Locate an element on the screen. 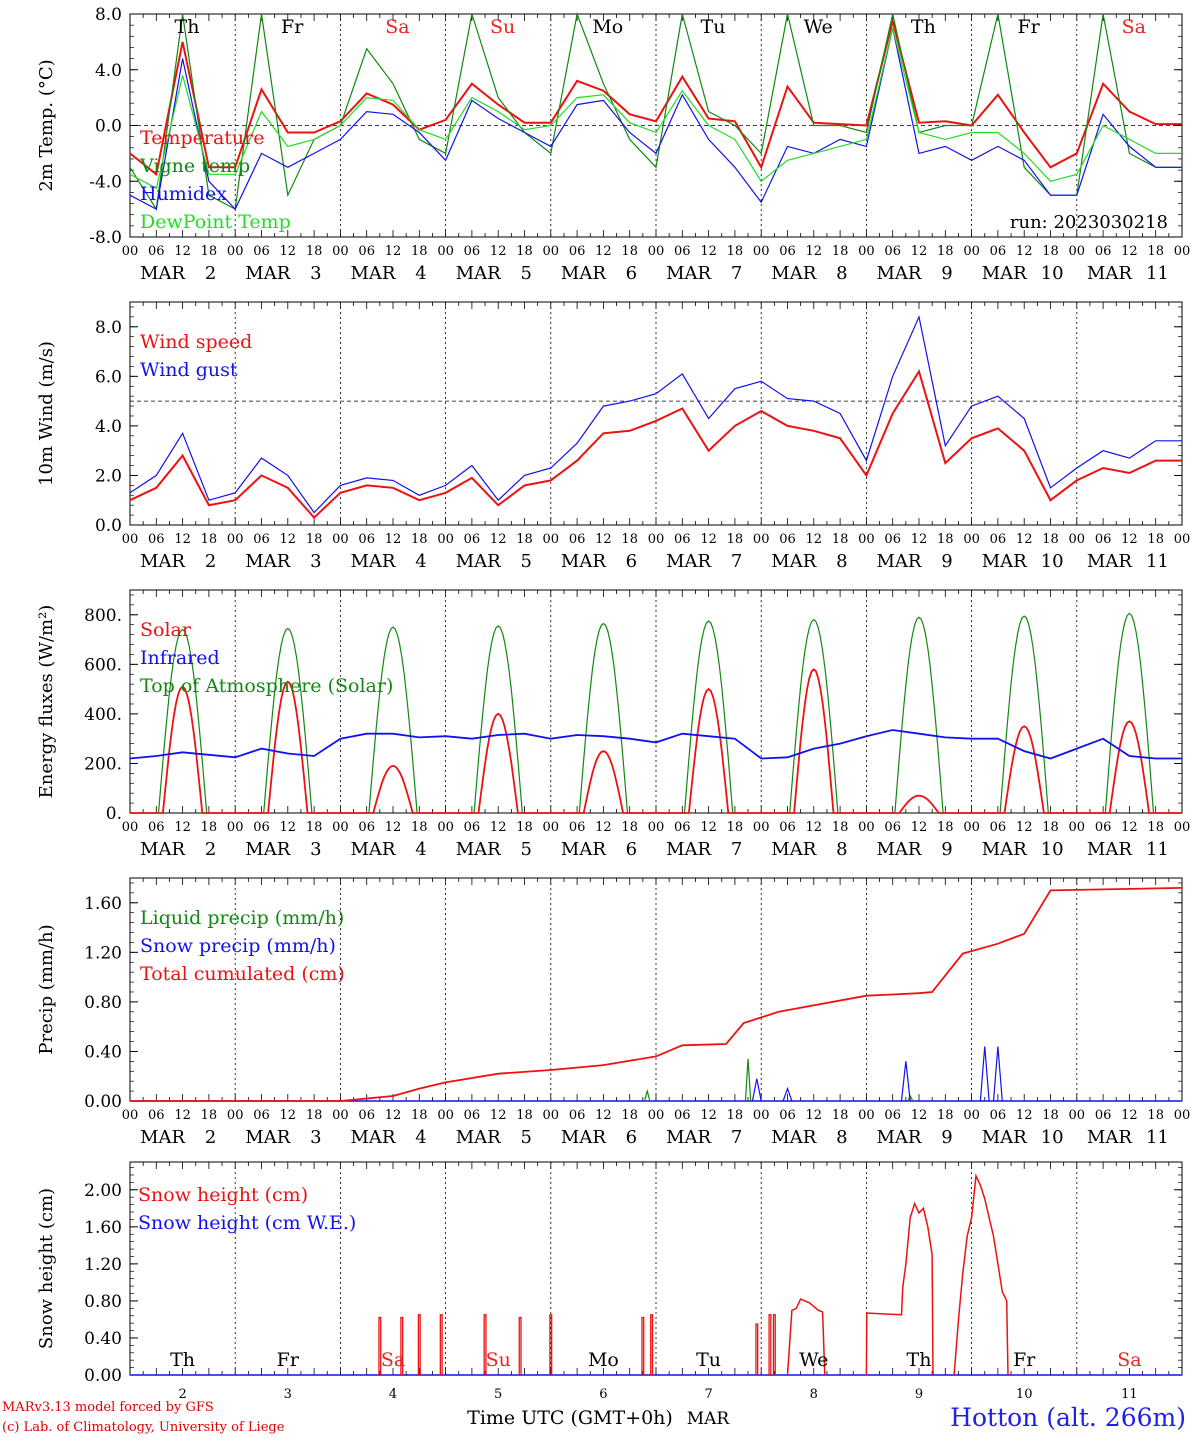 The height and width of the screenshot is (1445, 1194). panel5-day-number: 3 is located at coordinates (288, 1394).